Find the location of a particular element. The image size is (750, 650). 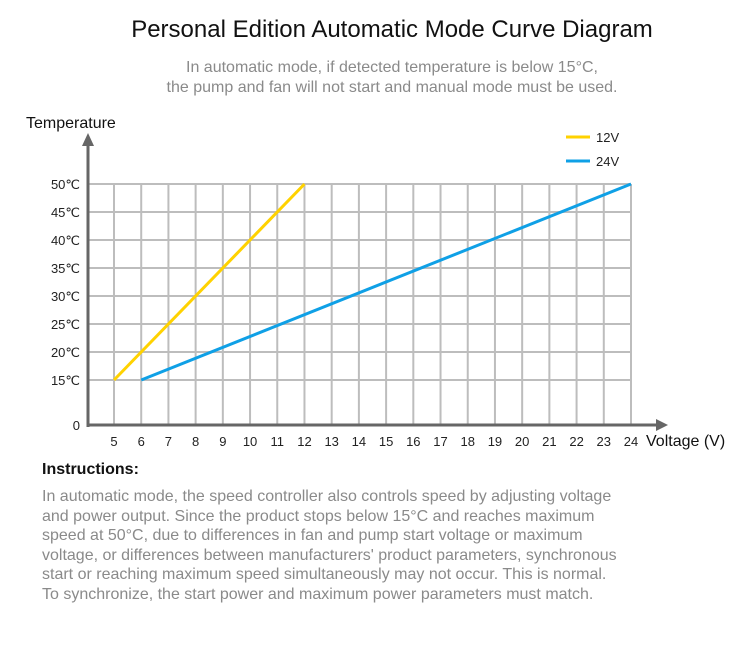

y-tick-label: 20℃ is located at coordinates (65, 352).